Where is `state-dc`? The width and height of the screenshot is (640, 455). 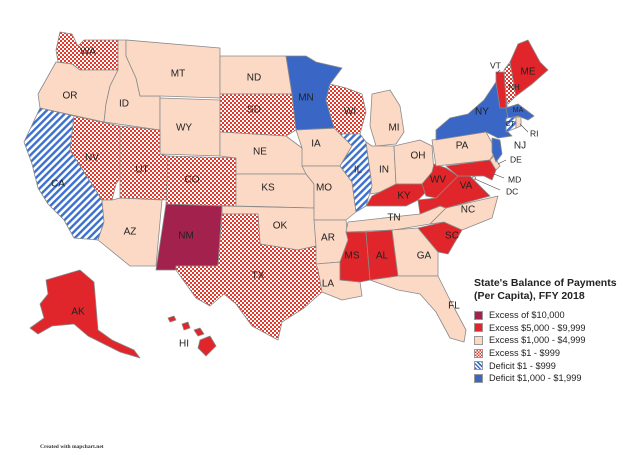 state-dc is located at coordinates (473, 177).